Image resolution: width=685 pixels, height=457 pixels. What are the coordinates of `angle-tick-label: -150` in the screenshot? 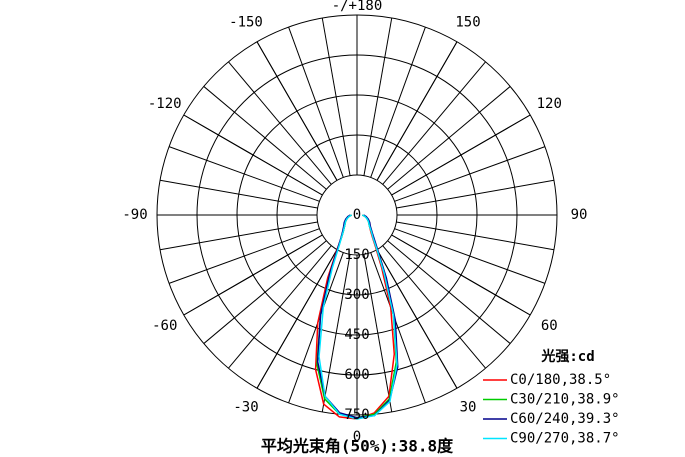 It's located at (246, 23).